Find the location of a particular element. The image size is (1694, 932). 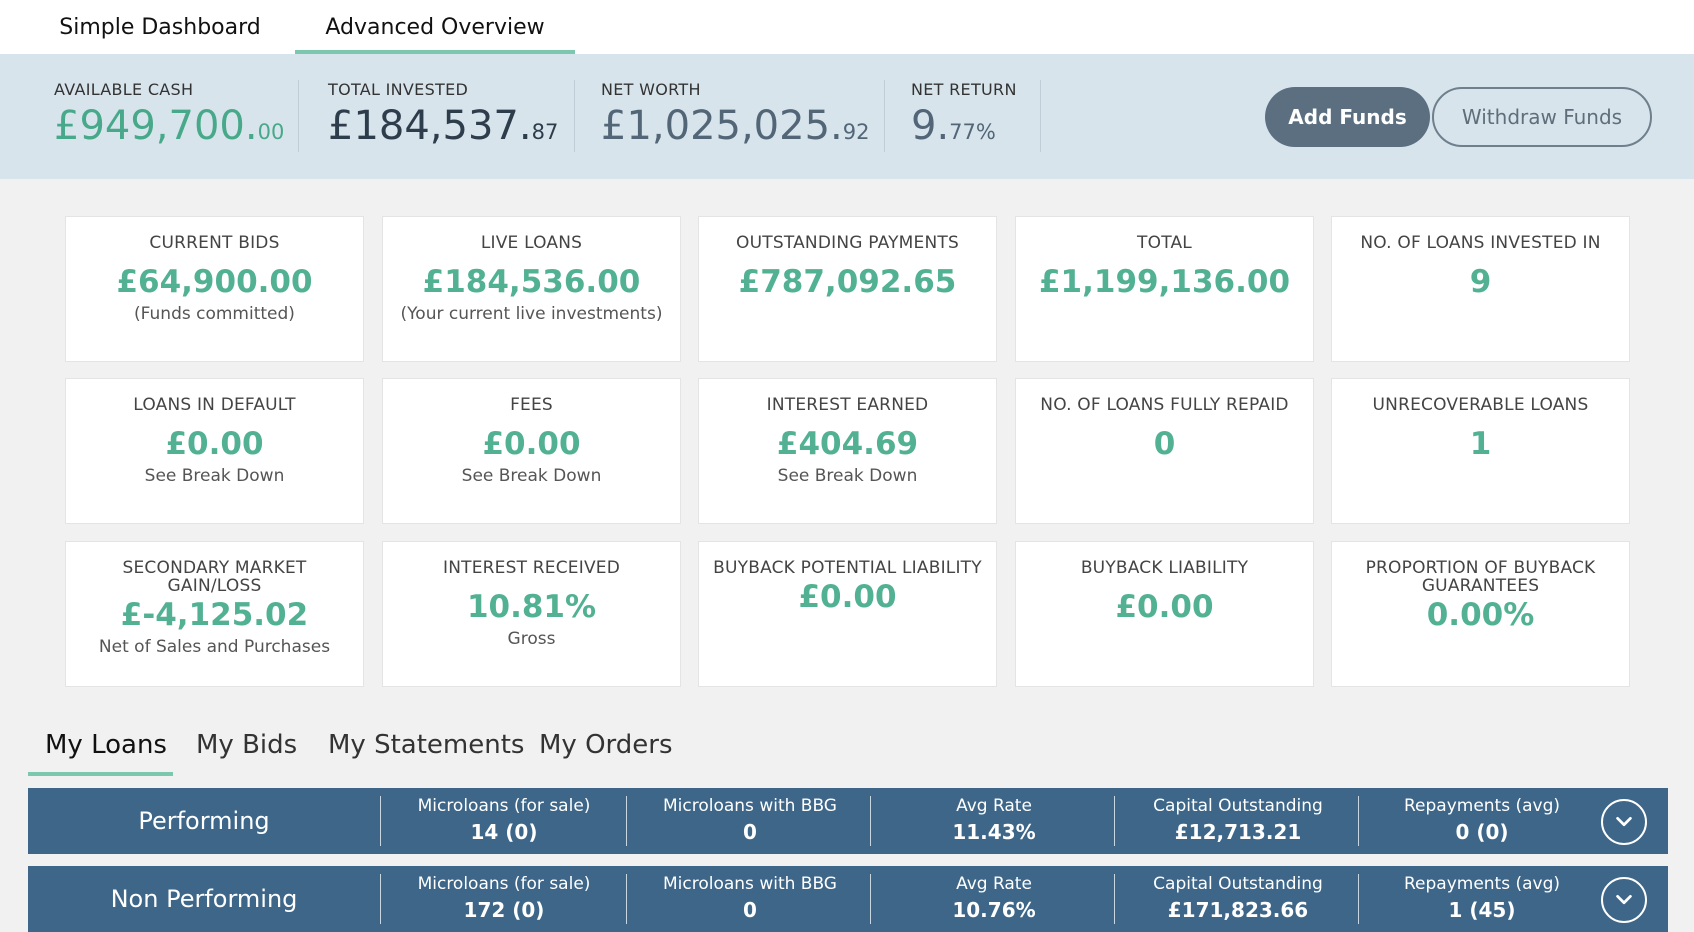

card-title: FEES is located at coordinates (531, 405).